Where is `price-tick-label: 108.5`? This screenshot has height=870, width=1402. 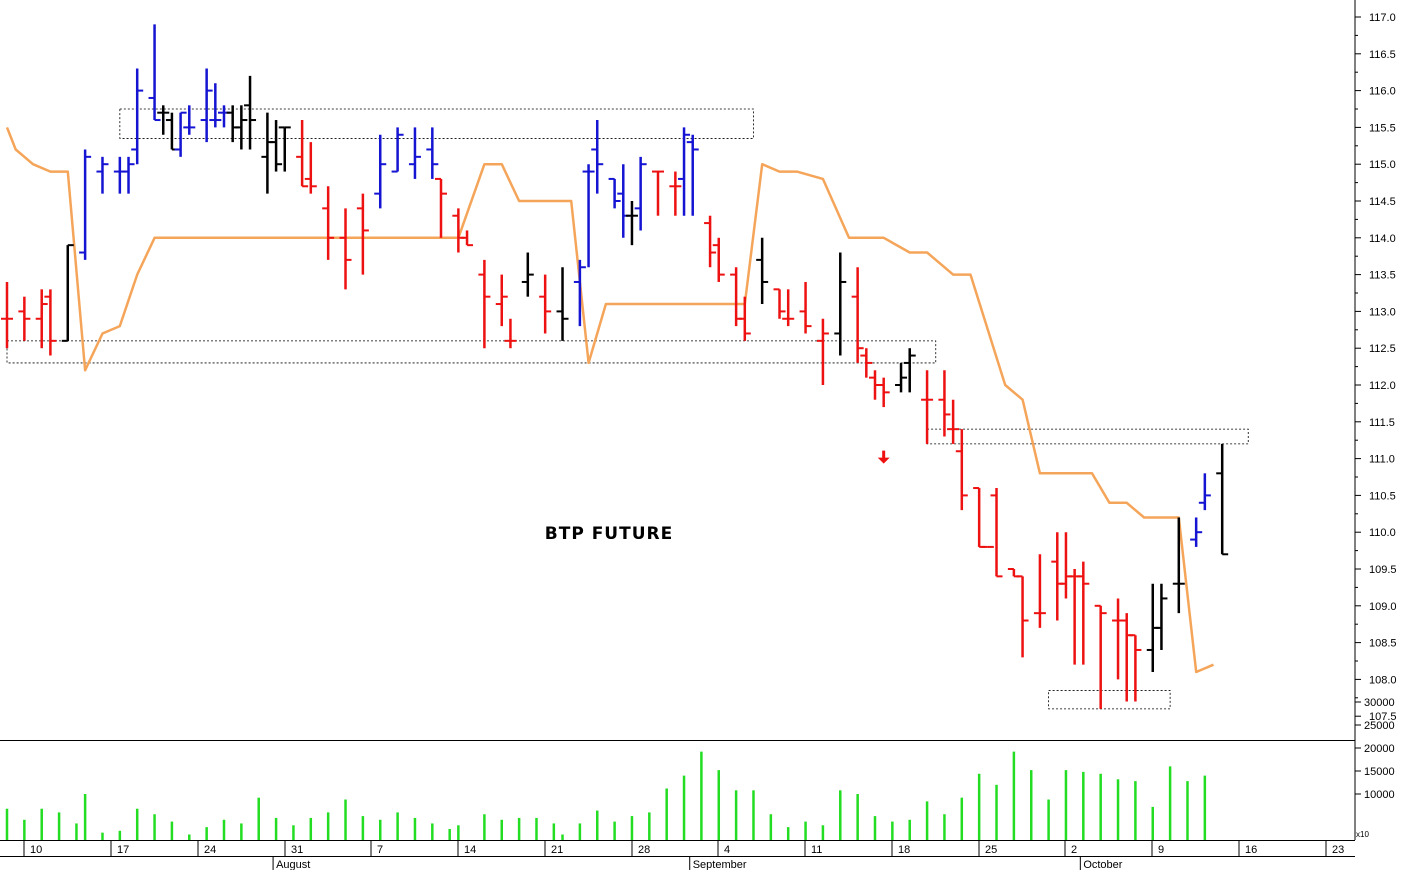 price-tick-label: 108.5 is located at coordinates (1383, 644).